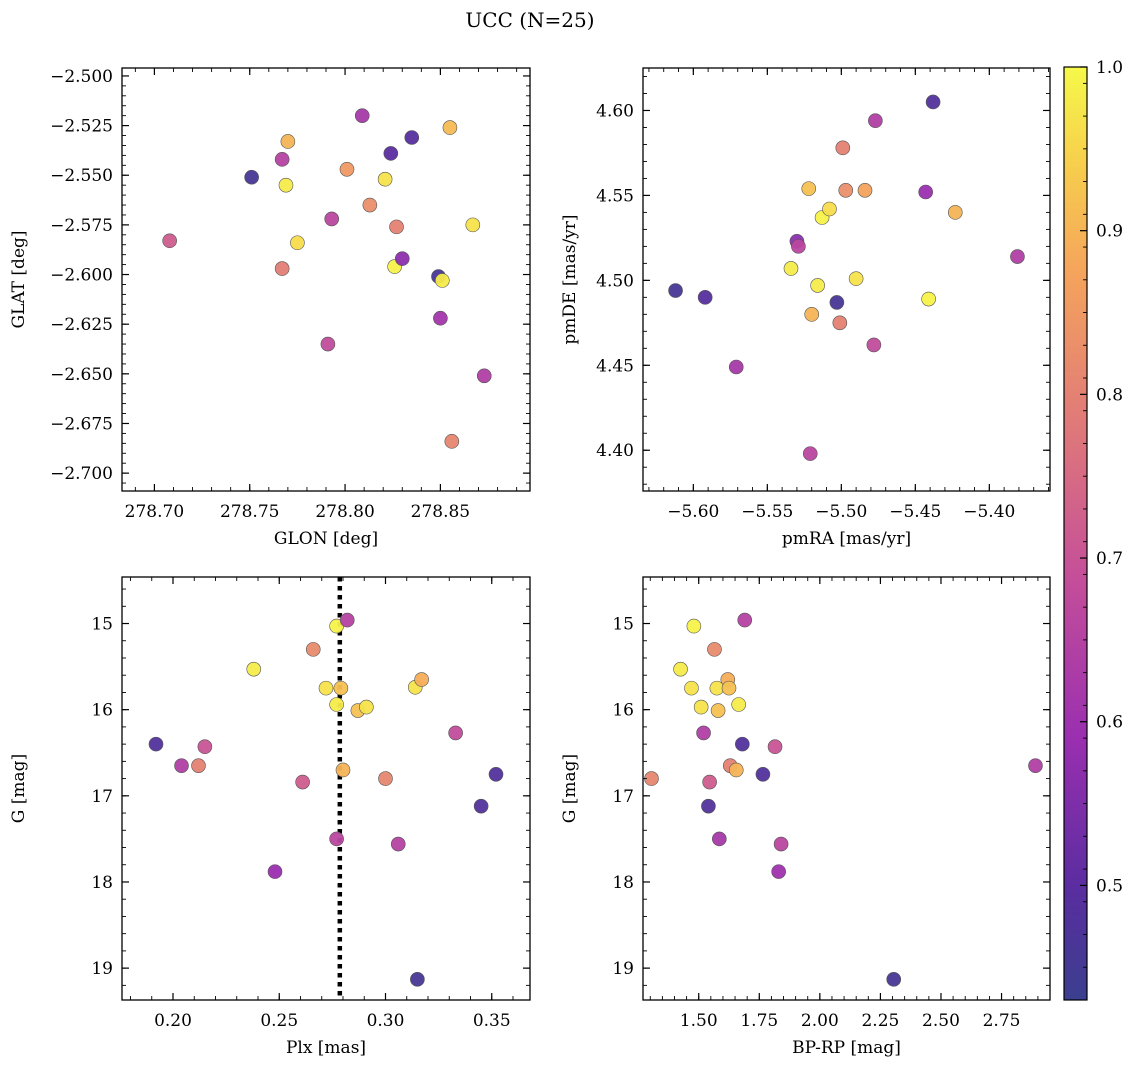  I want to click on y-tick-label: 16, so click(102, 711).